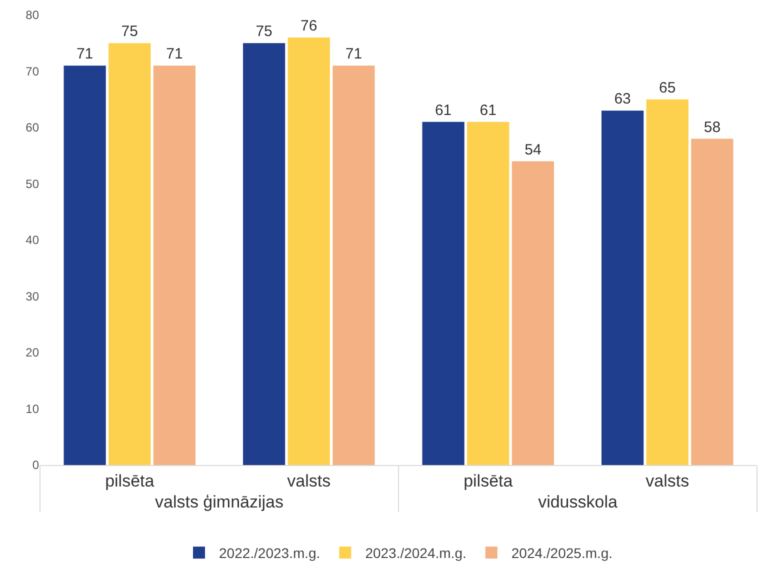 This screenshot has width=767, height=579. What do you see at coordinates (578, 502) in the screenshot?
I see `text: vidusskola` at bounding box center [578, 502].